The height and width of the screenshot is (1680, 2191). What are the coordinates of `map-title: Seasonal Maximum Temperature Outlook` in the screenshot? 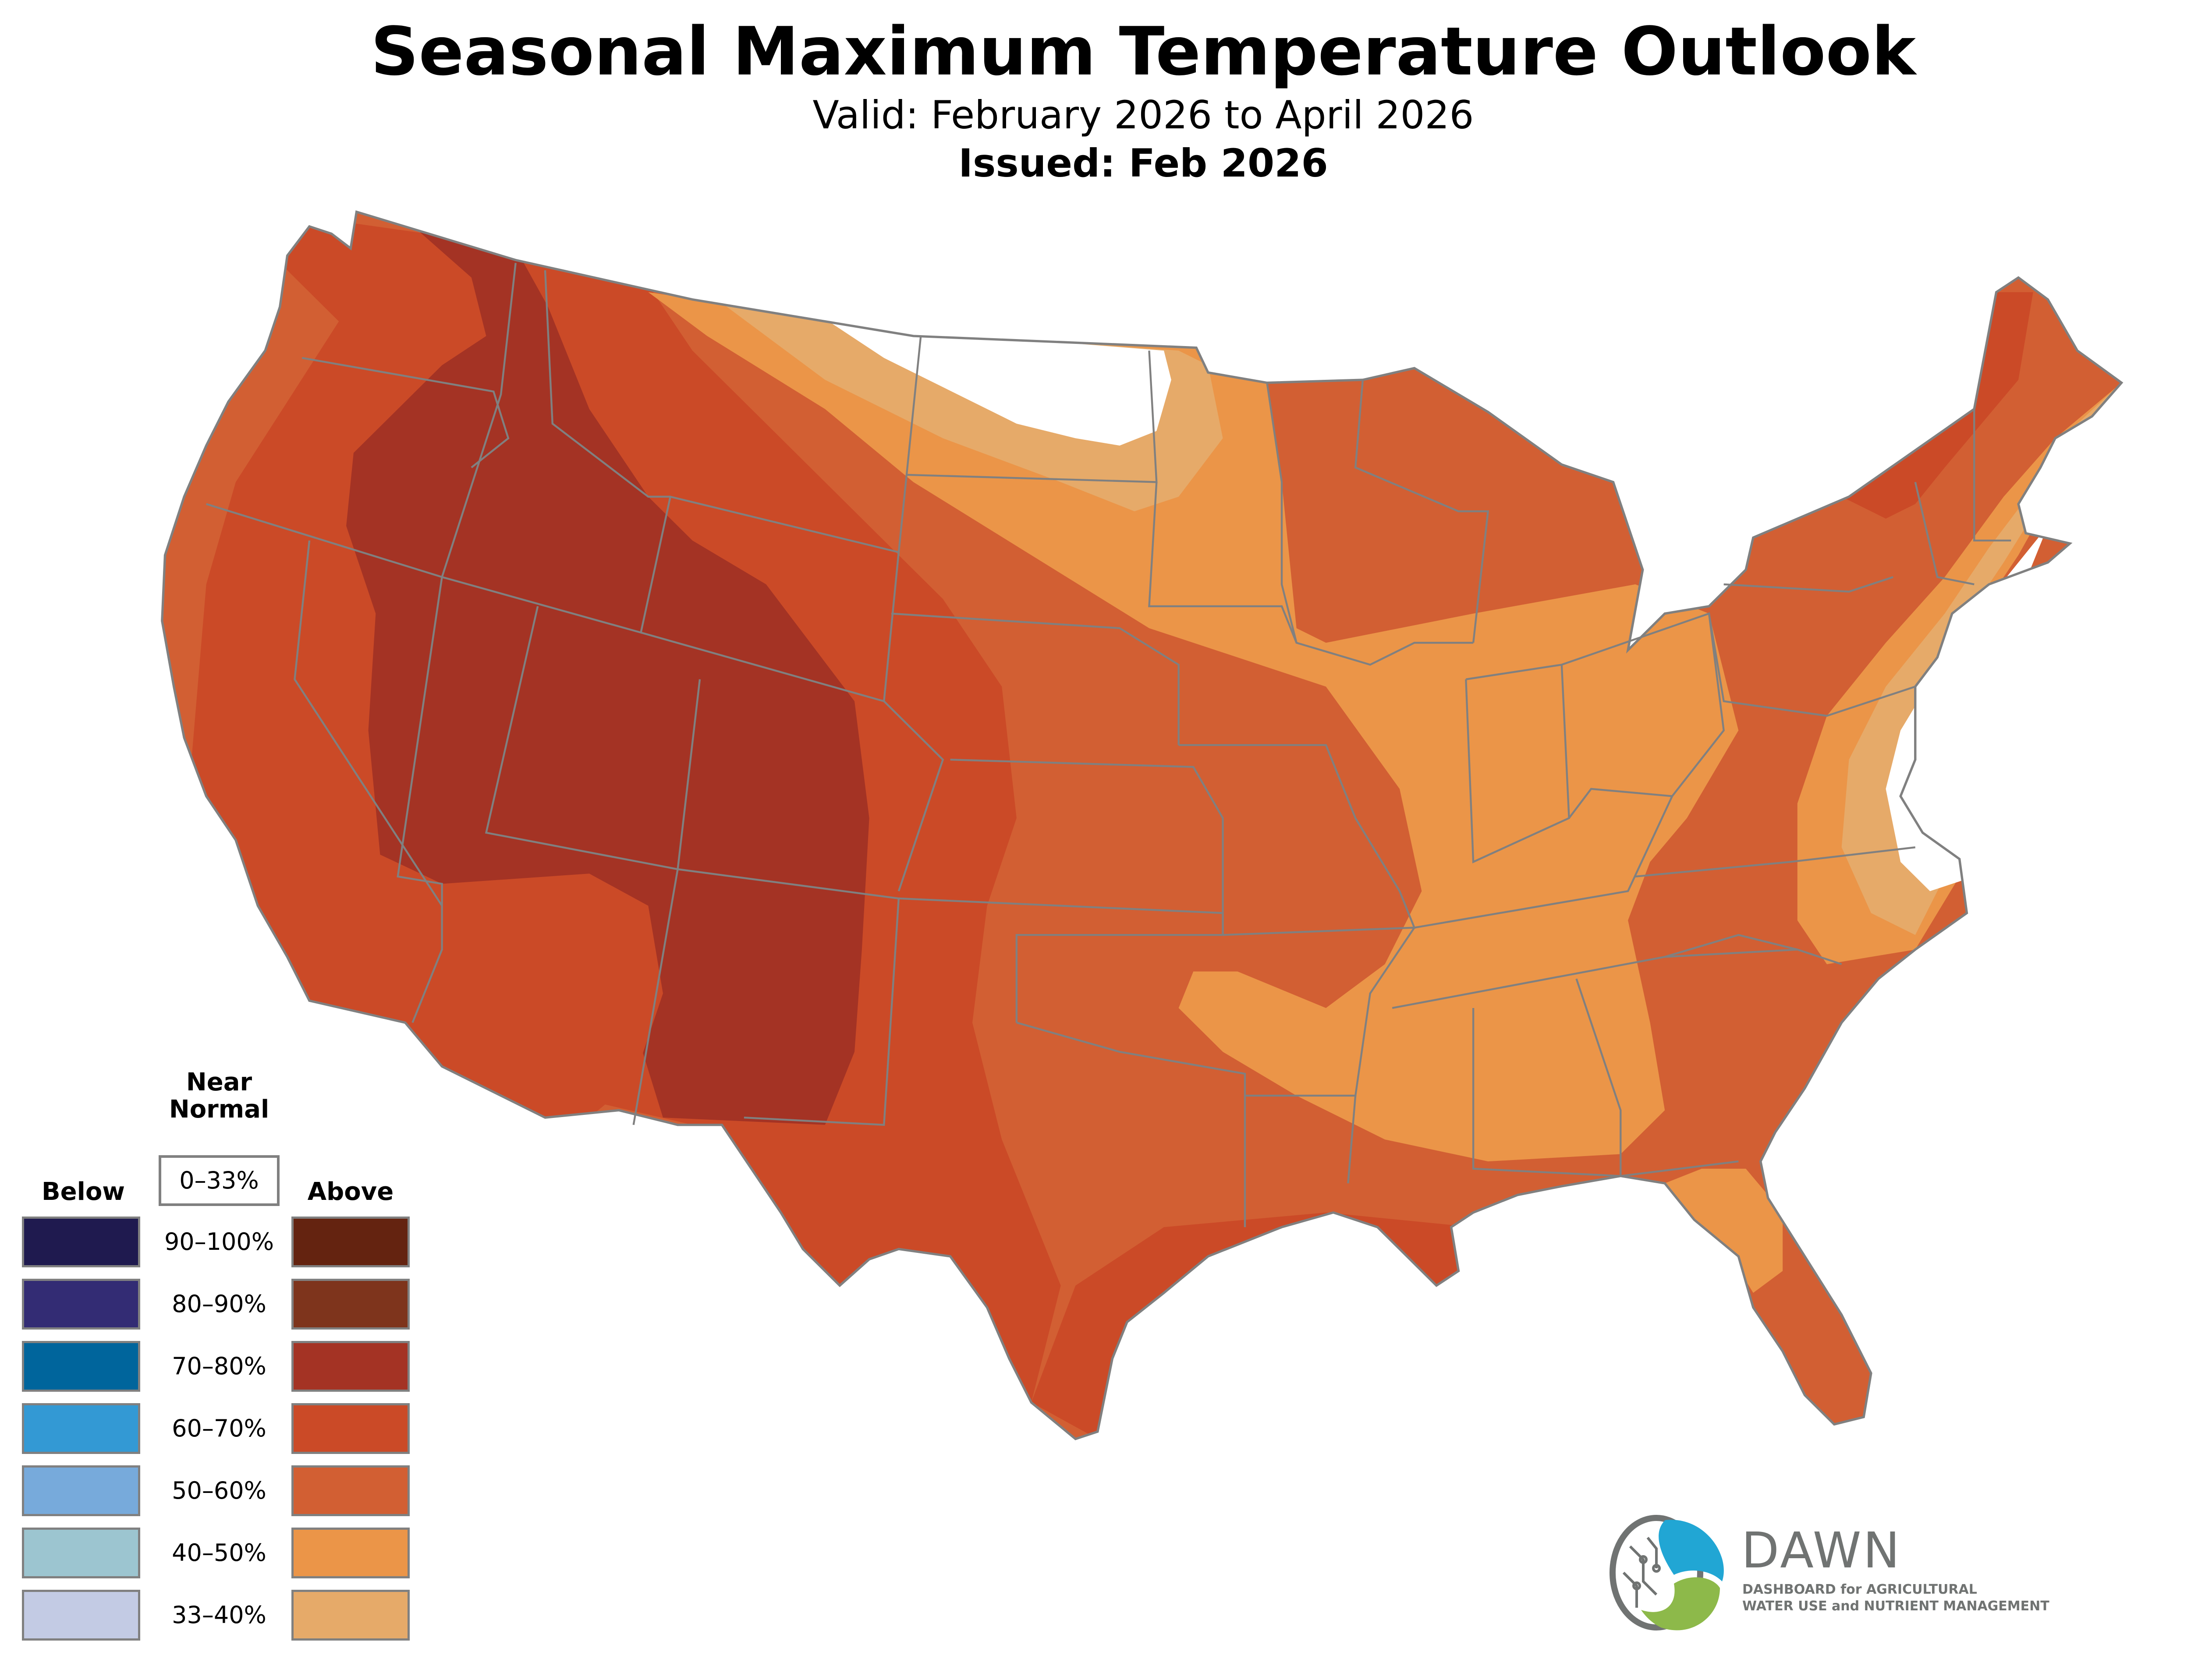 It's located at (1143, 51).